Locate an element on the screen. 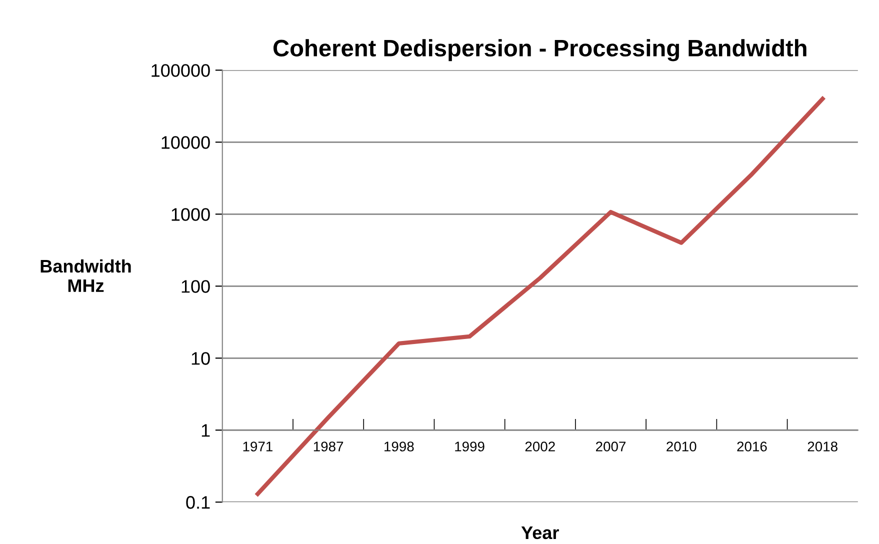 Image resolution: width=879 pixels, height=544 pixels. y-tick-label: 100000 is located at coordinates (181, 70).